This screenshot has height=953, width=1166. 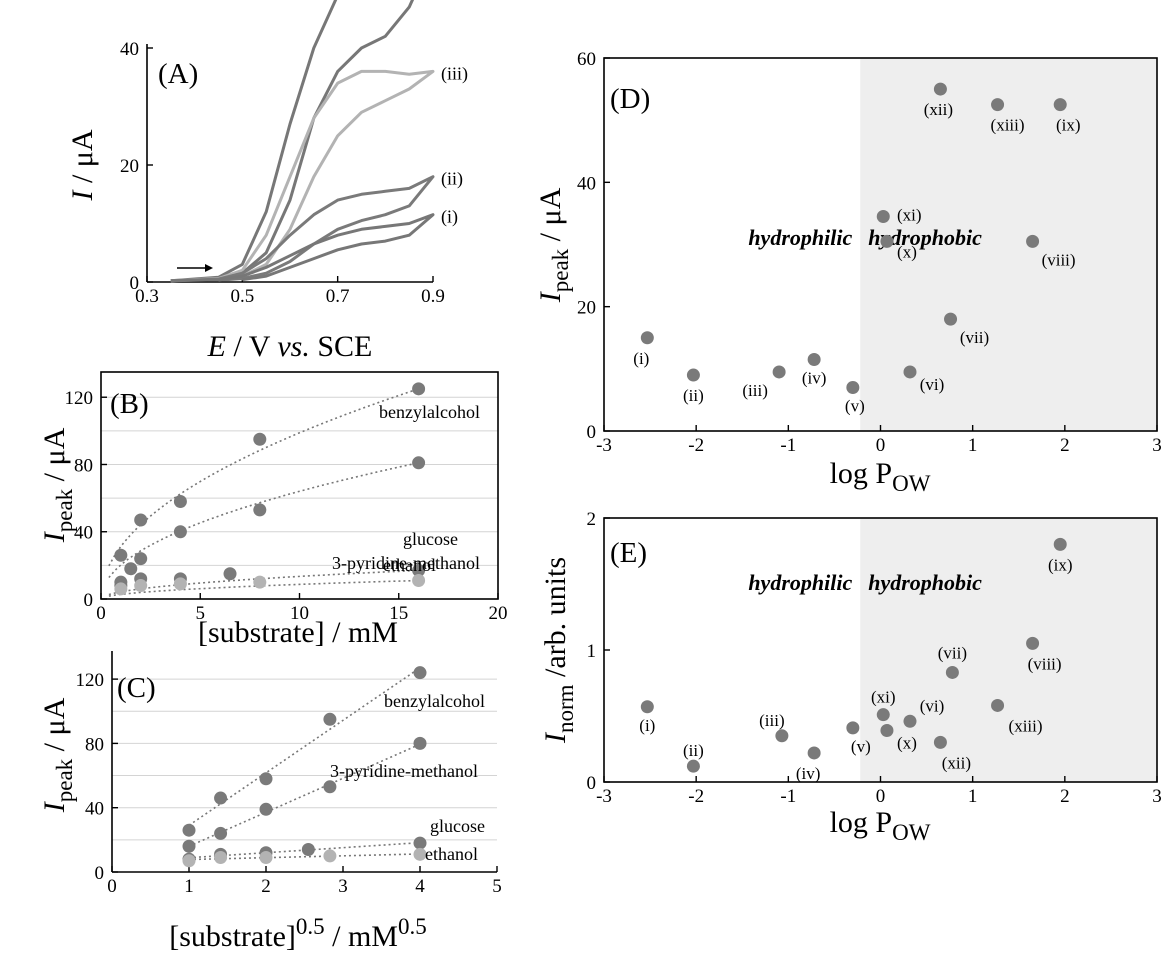 What do you see at coordinates (452, 179) in the screenshot?
I see `curve-label: (ii)` at bounding box center [452, 179].